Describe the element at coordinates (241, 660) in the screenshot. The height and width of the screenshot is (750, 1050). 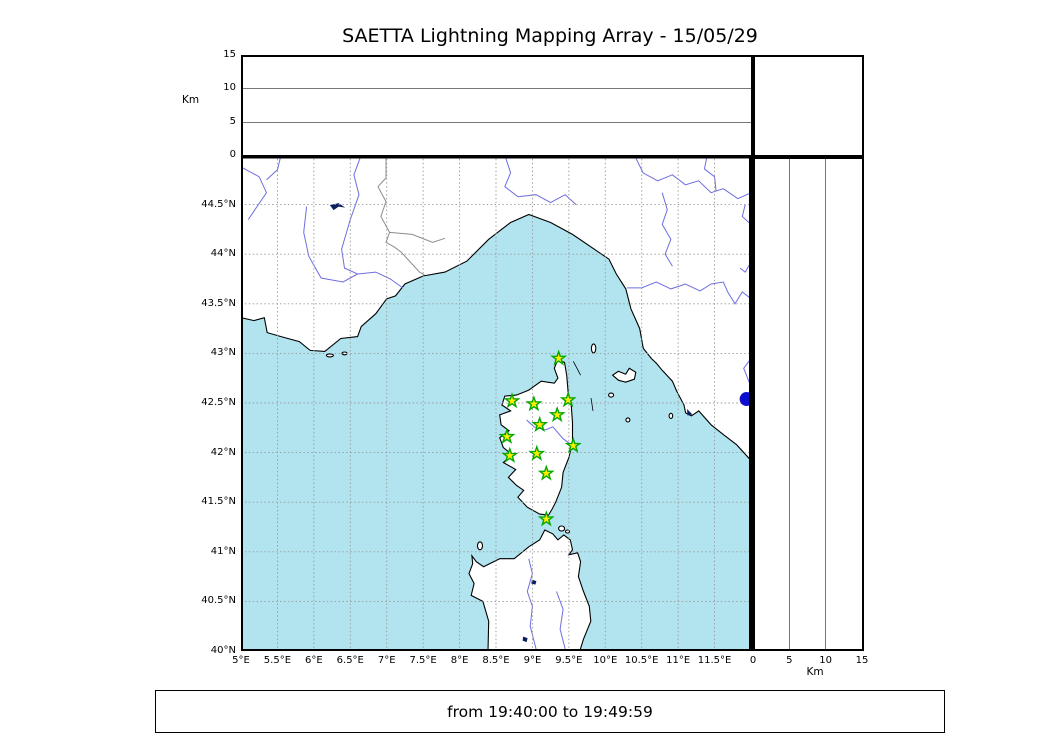
I see `lon-tick-label: 5°E` at that location.